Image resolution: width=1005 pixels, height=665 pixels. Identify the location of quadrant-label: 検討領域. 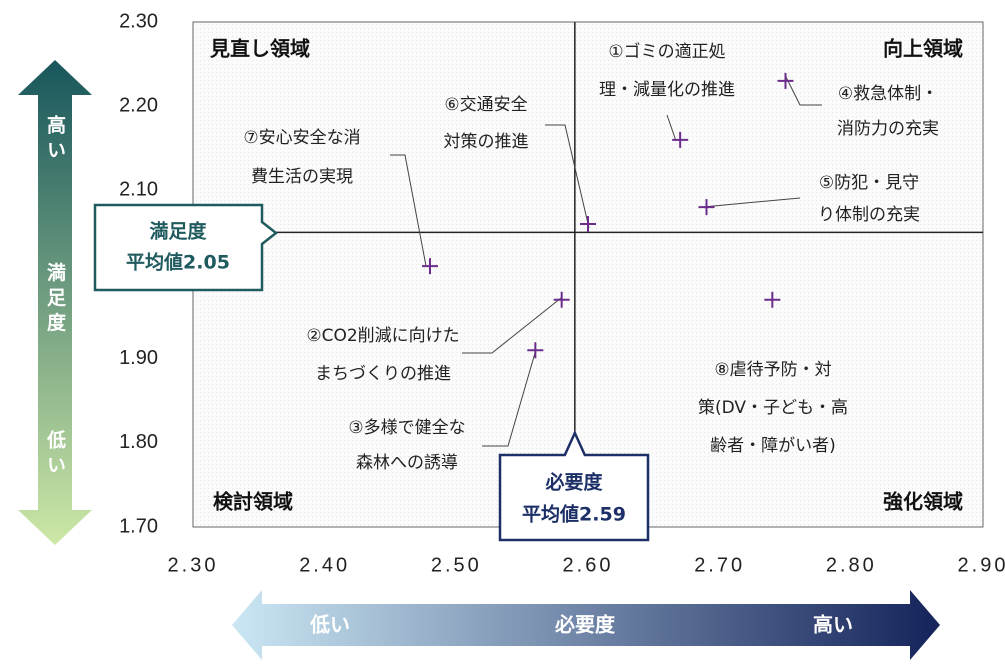
(253, 502).